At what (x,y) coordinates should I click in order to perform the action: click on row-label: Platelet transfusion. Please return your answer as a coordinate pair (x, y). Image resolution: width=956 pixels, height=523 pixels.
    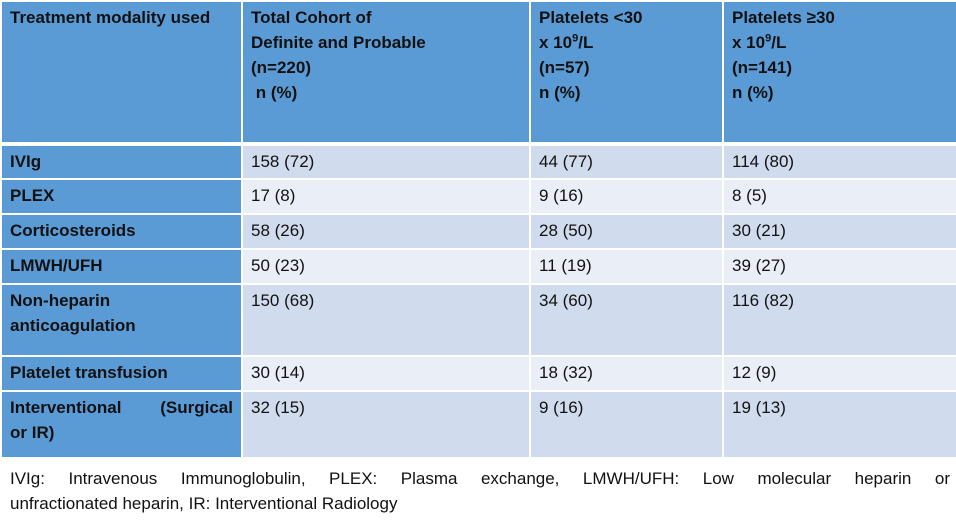
    Looking at the image, I should click on (121, 373).